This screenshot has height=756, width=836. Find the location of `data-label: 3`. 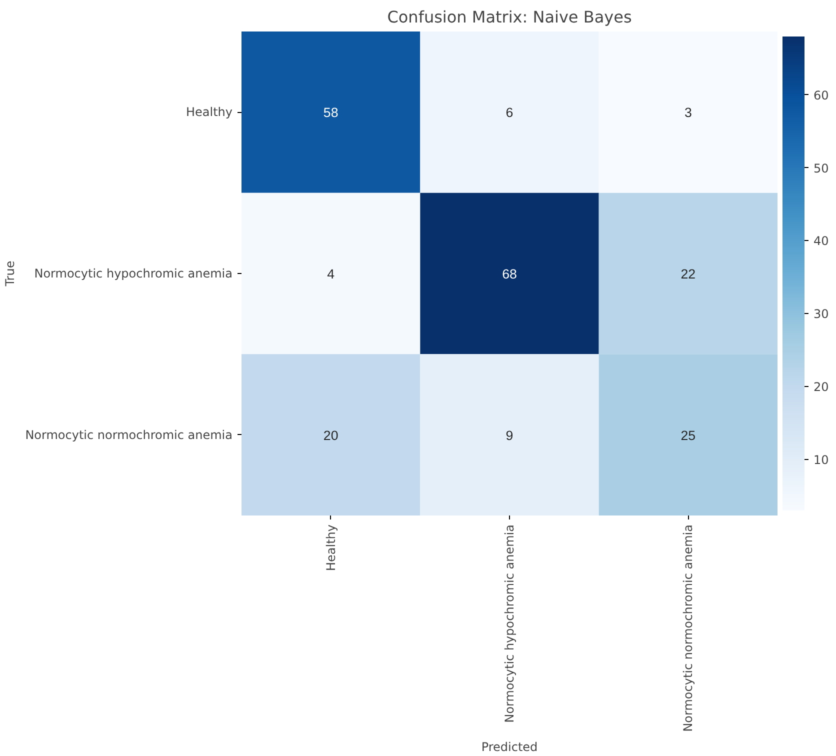

data-label: 3 is located at coordinates (688, 112).